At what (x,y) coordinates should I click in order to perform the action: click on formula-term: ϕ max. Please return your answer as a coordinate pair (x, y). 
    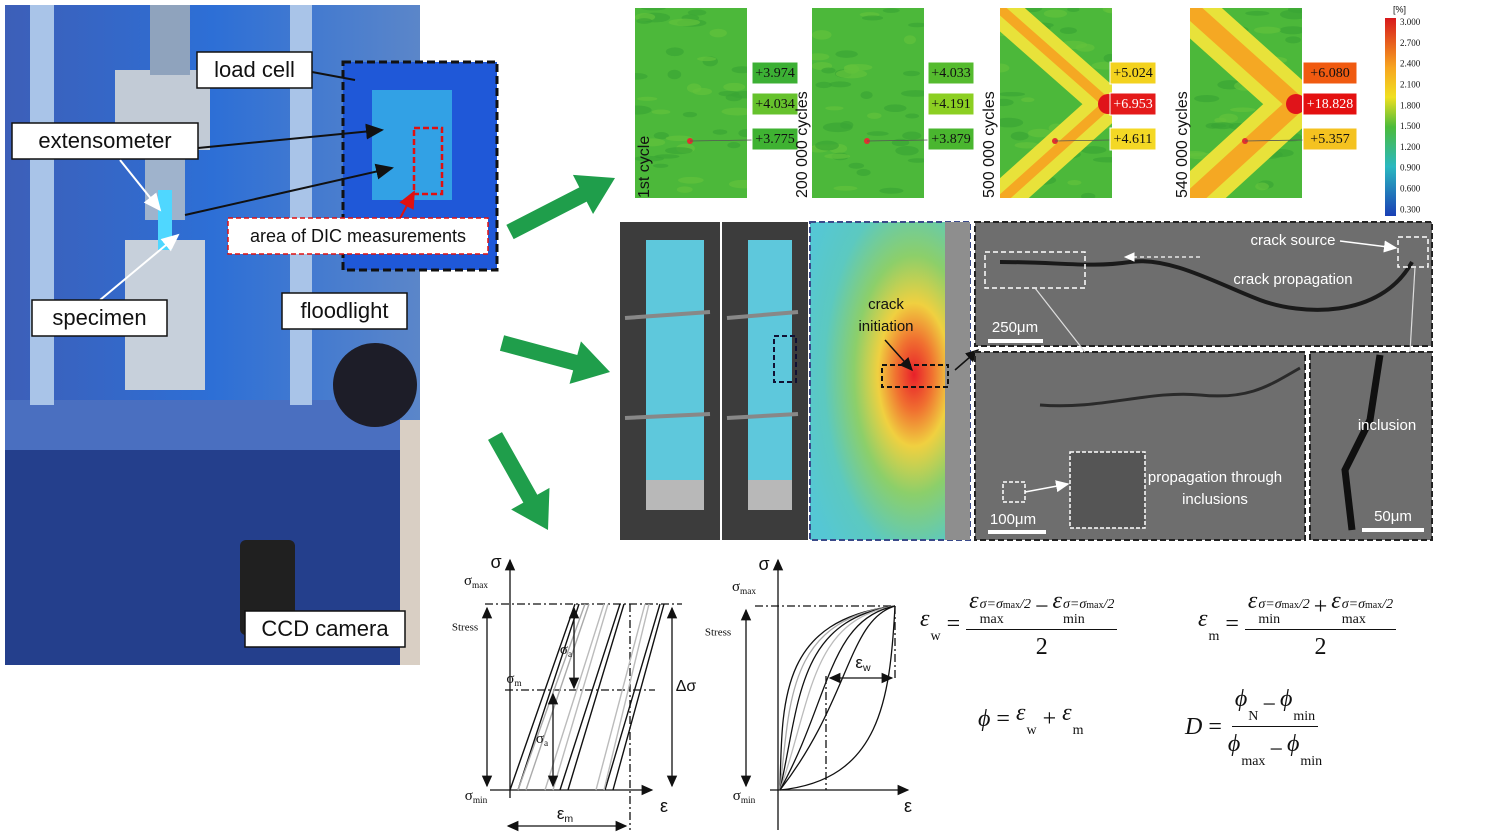
    Looking at the image, I should click on (1247, 750).